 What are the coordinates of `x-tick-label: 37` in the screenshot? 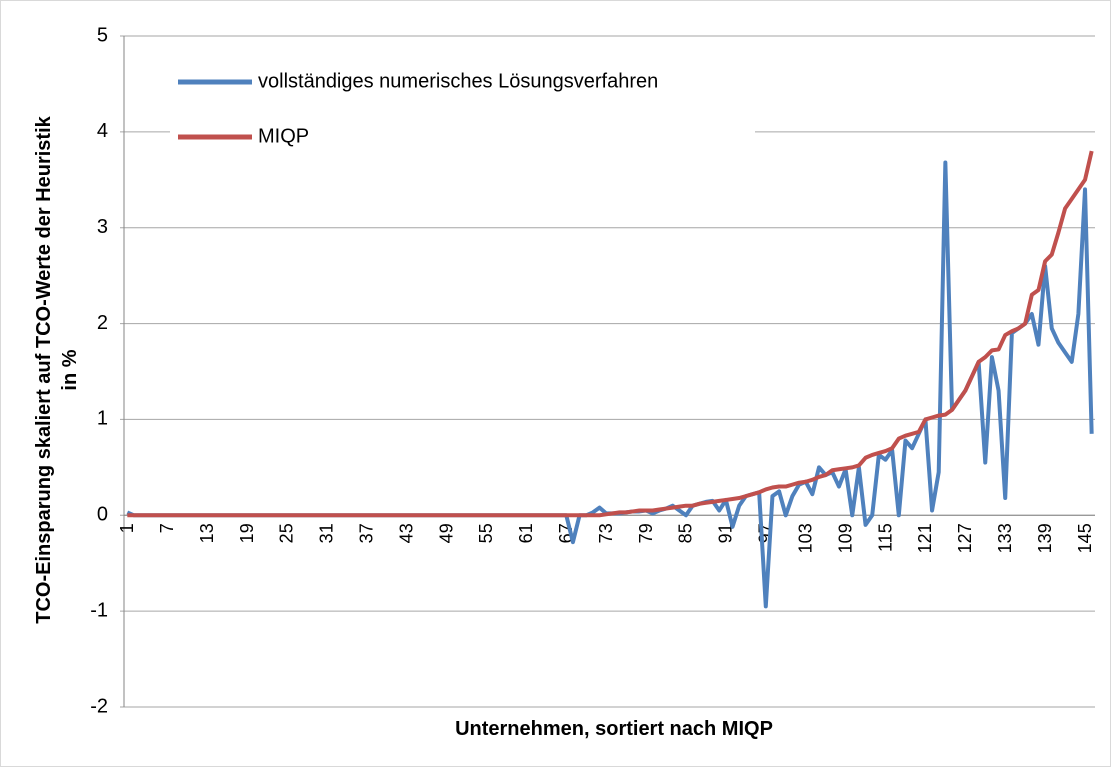 It's located at (367, 533).